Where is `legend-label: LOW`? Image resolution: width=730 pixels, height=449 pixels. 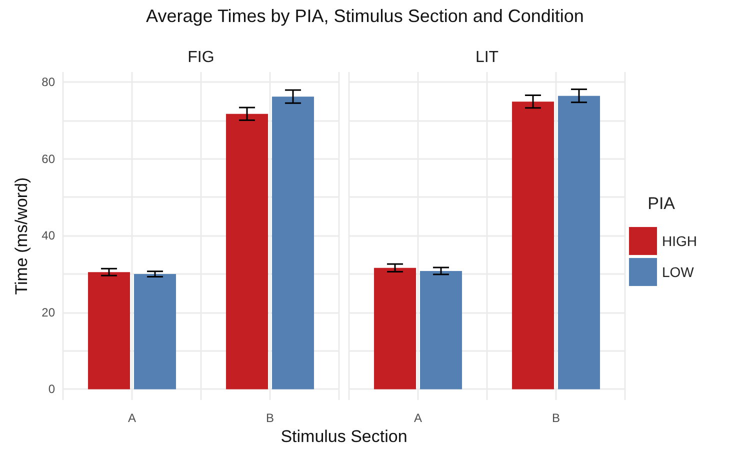
legend-label: LOW is located at coordinates (678, 272).